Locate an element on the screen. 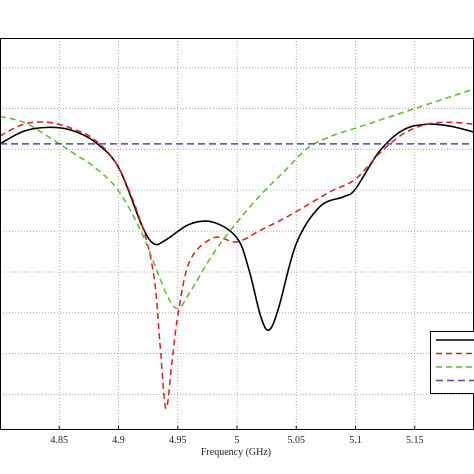 The height and width of the screenshot is (474, 474). x-tick-label-3: 5 is located at coordinates (237, 440).